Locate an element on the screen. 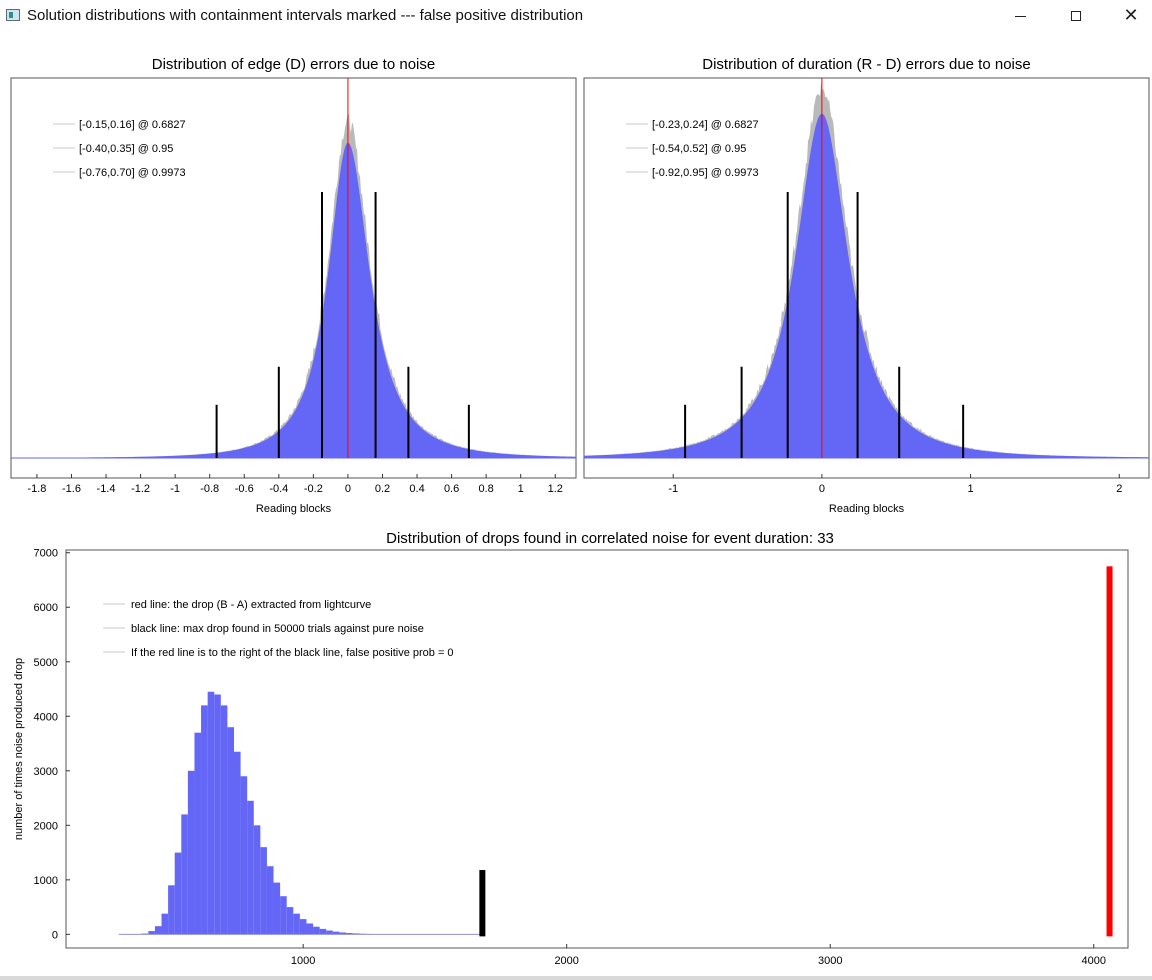  x-tick-label: 0.6 is located at coordinates (451, 489).